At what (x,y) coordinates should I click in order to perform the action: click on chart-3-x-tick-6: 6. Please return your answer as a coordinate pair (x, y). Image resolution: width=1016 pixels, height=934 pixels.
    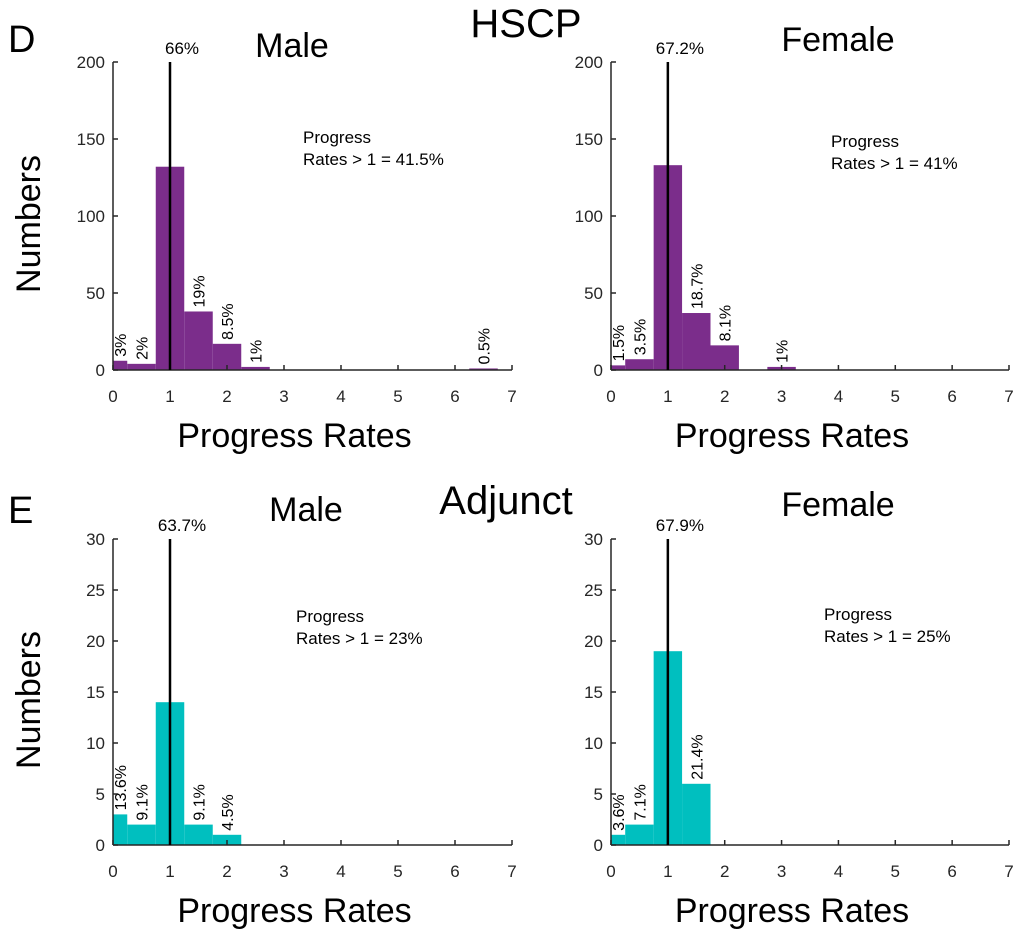
    Looking at the image, I should click on (454, 871).